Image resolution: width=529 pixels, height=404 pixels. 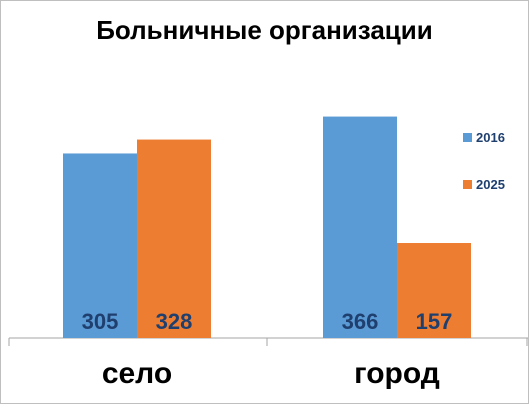 What do you see at coordinates (174, 321) in the screenshot?
I see `data-label-2025-0: 328` at bounding box center [174, 321].